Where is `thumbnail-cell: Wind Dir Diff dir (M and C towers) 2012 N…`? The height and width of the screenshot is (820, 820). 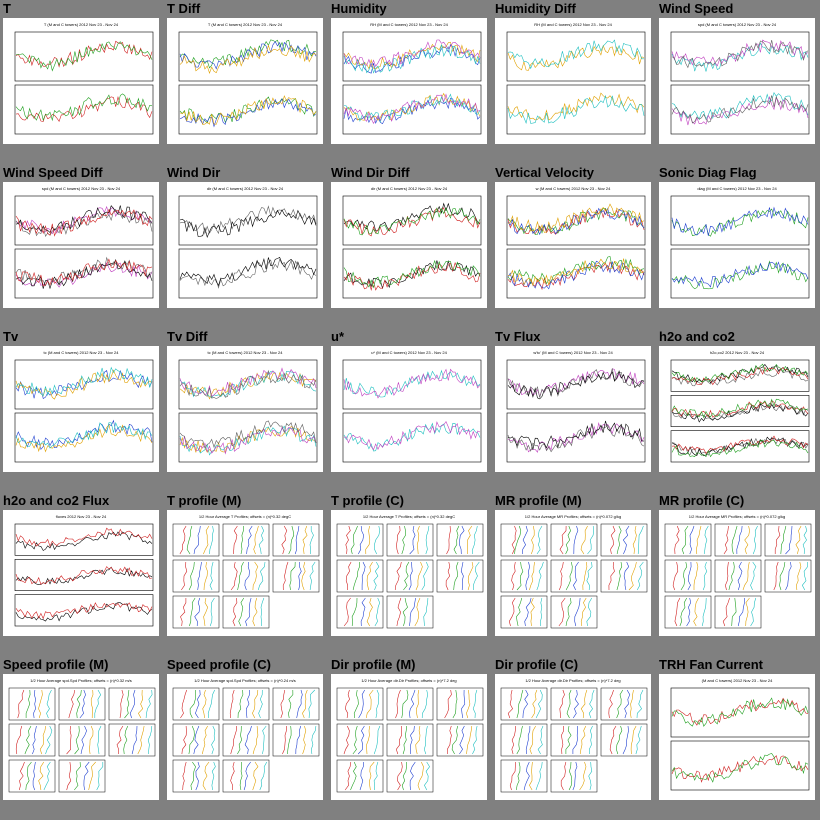
thumbnail-cell: Wind Dir Diff dir (M and C towers) 2012 N… is located at coordinates (410, 246).